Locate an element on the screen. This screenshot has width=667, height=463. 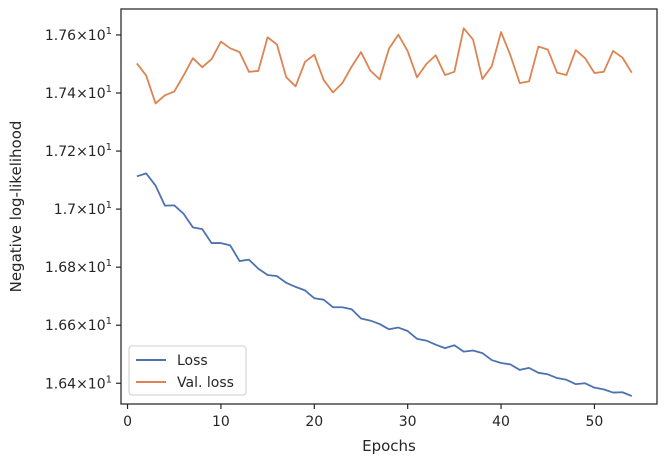
y-tick-mantissa: 1.7 is located at coordinates (65, 210).